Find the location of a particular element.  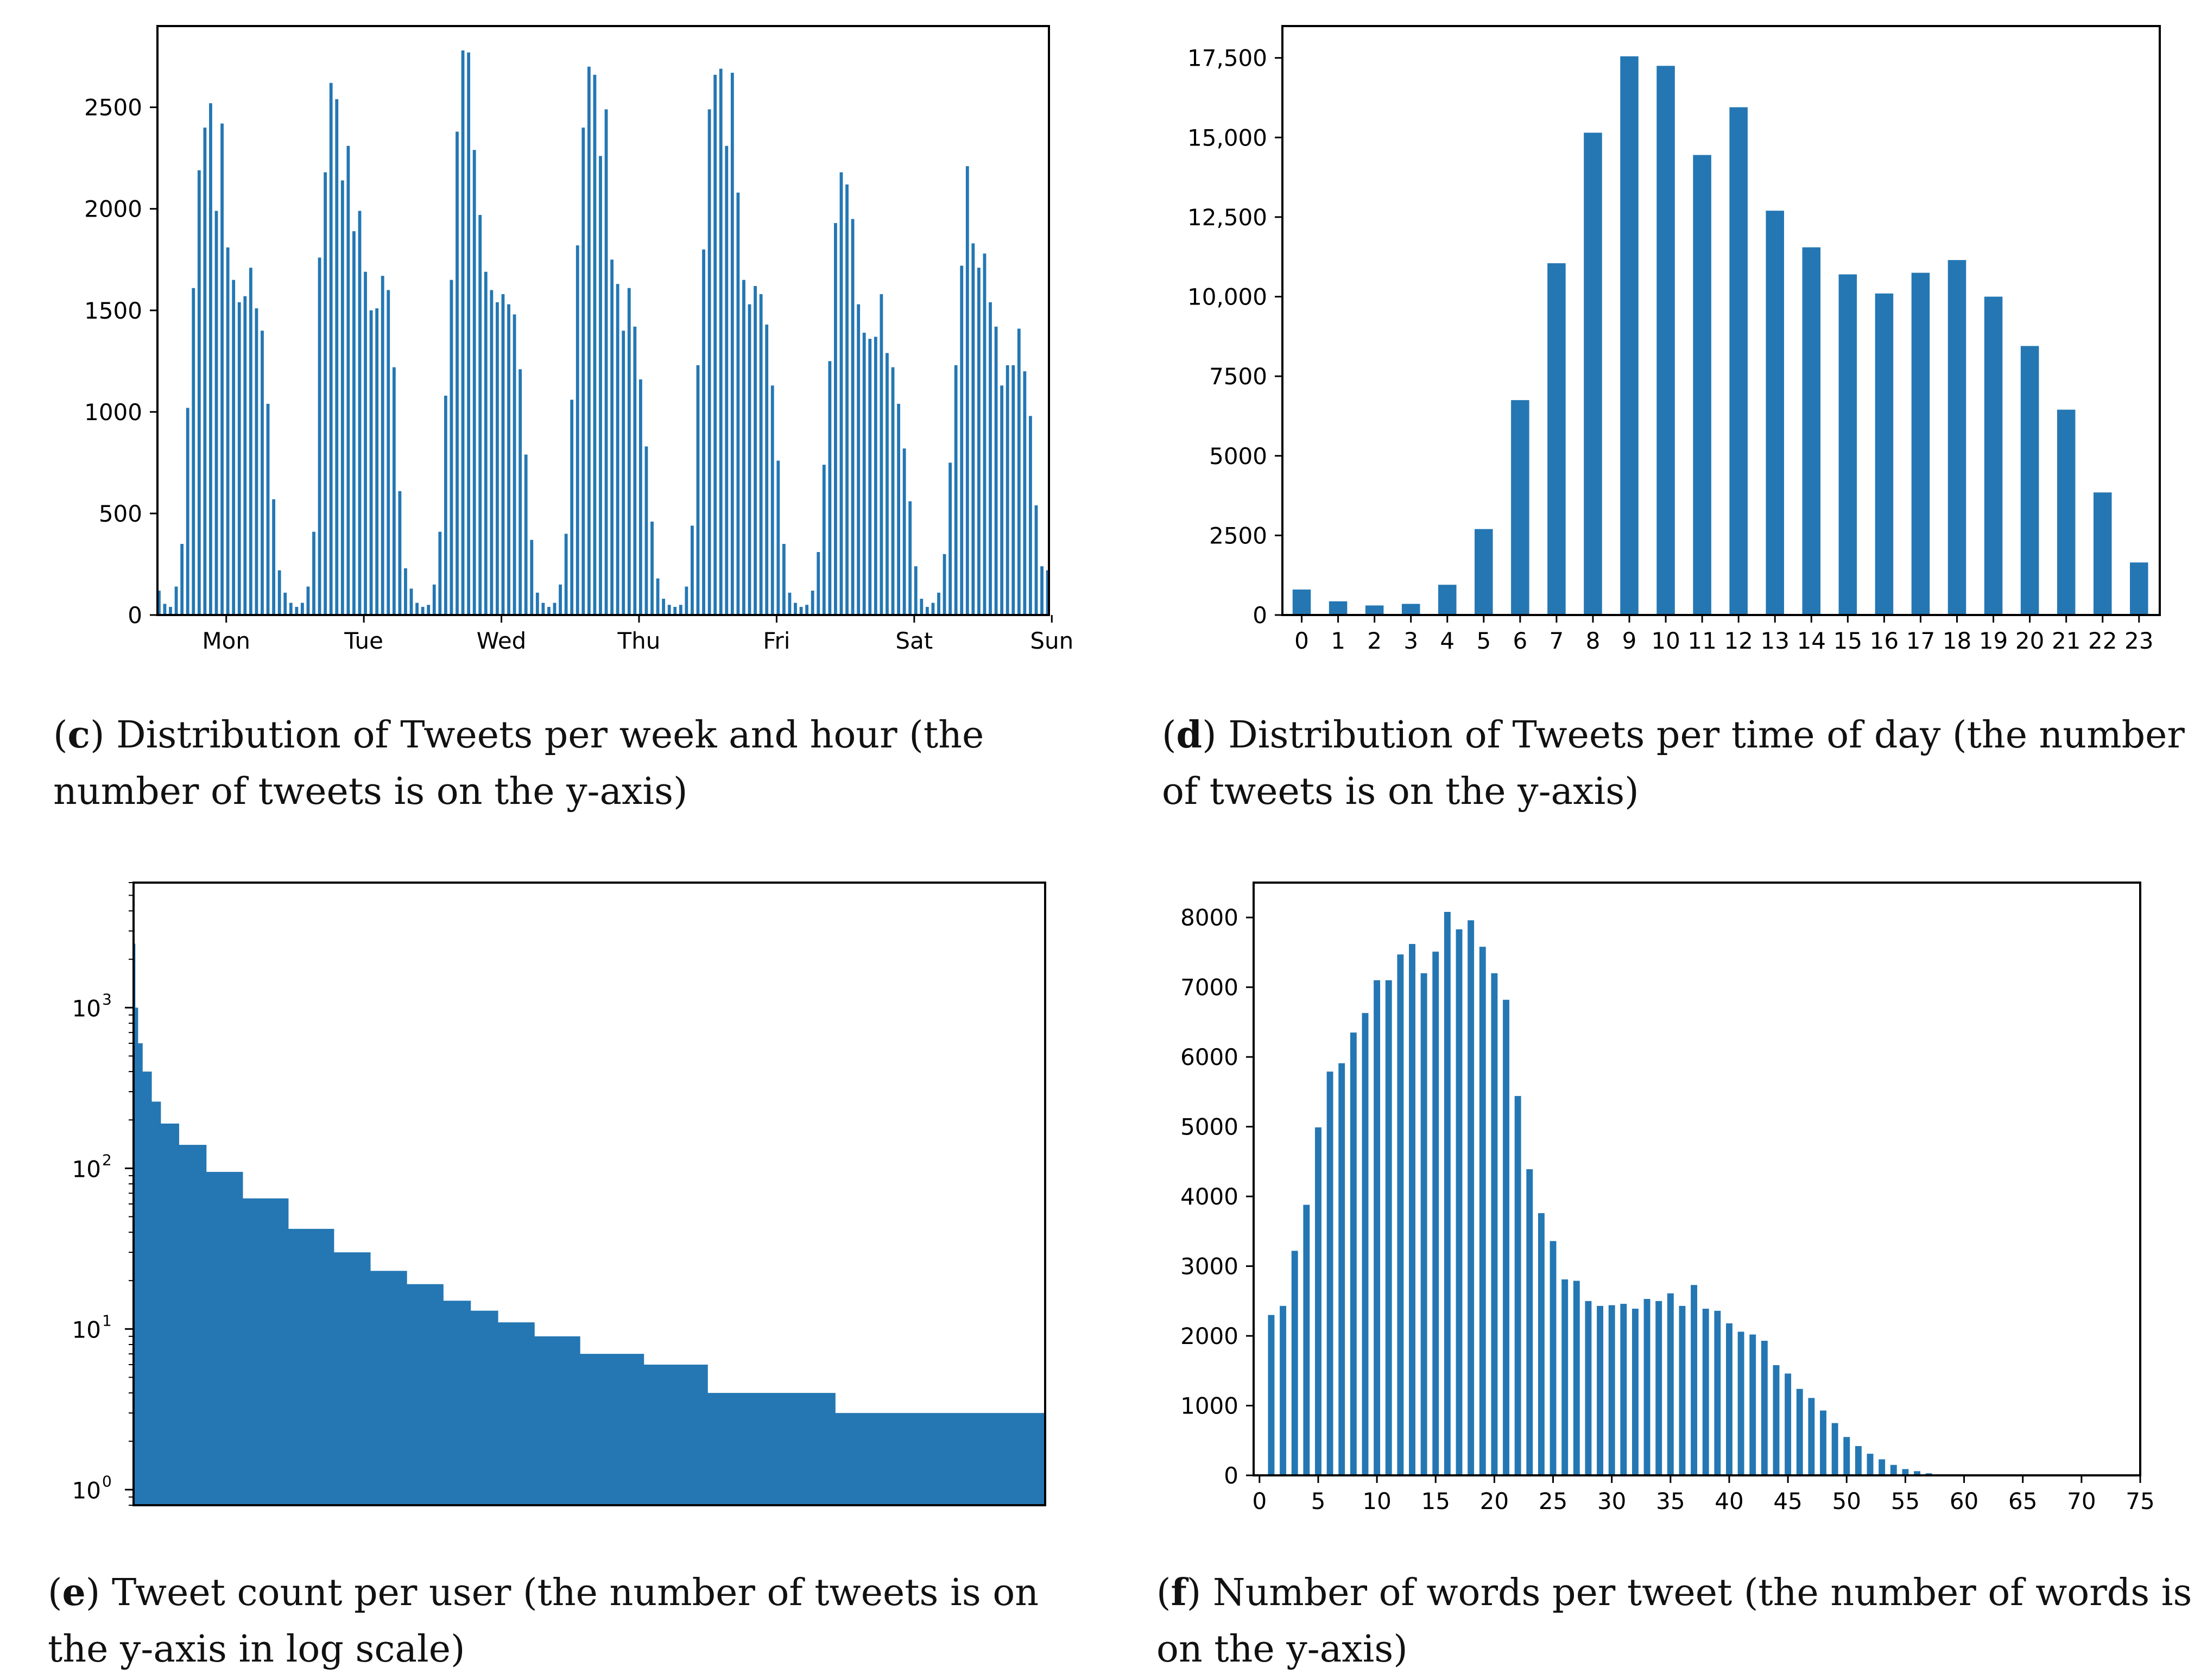

x-tick-label-c: Tue is located at coordinates (363, 640).